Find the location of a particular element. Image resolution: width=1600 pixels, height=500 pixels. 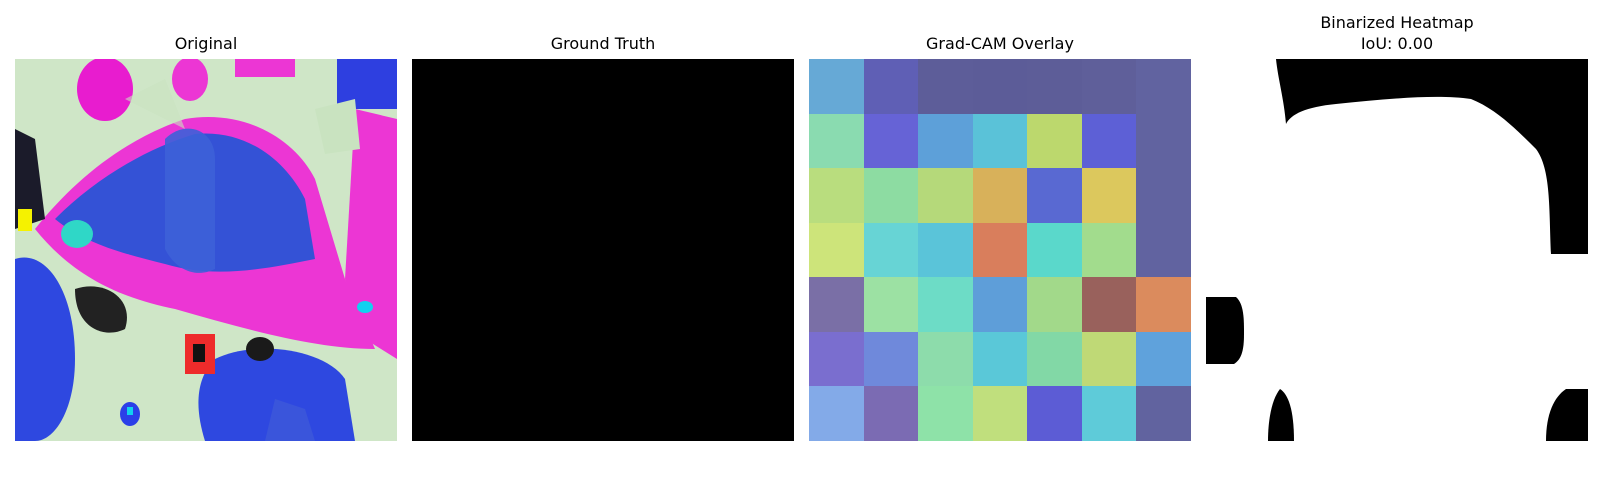

gradcam-title: Grad-CAM Overlay is located at coordinates (1000, 43).